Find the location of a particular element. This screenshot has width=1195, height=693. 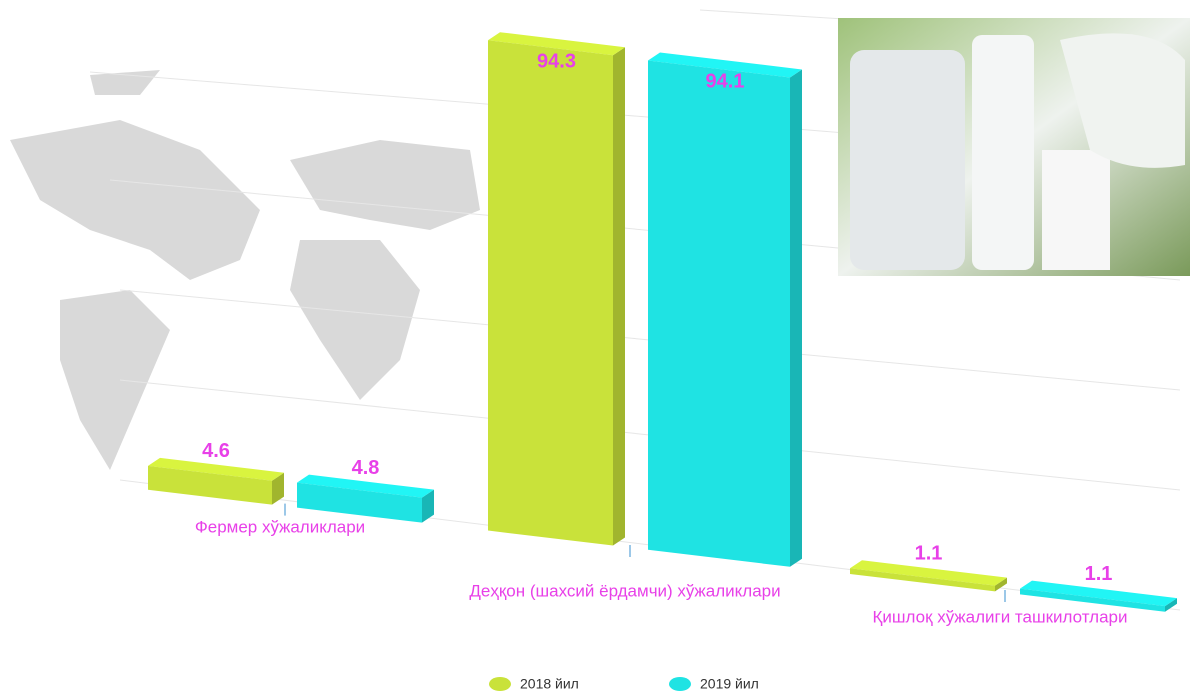

value-label: 94.3 is located at coordinates (556, 61).